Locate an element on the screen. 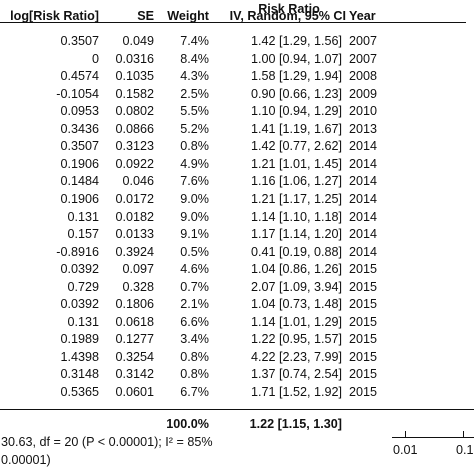 This screenshot has height=474, width=474. table-row: 0.1906 0.0922 4.9% 1.21 [1.01, 1.45] 2014 is located at coordinates (237, 166).